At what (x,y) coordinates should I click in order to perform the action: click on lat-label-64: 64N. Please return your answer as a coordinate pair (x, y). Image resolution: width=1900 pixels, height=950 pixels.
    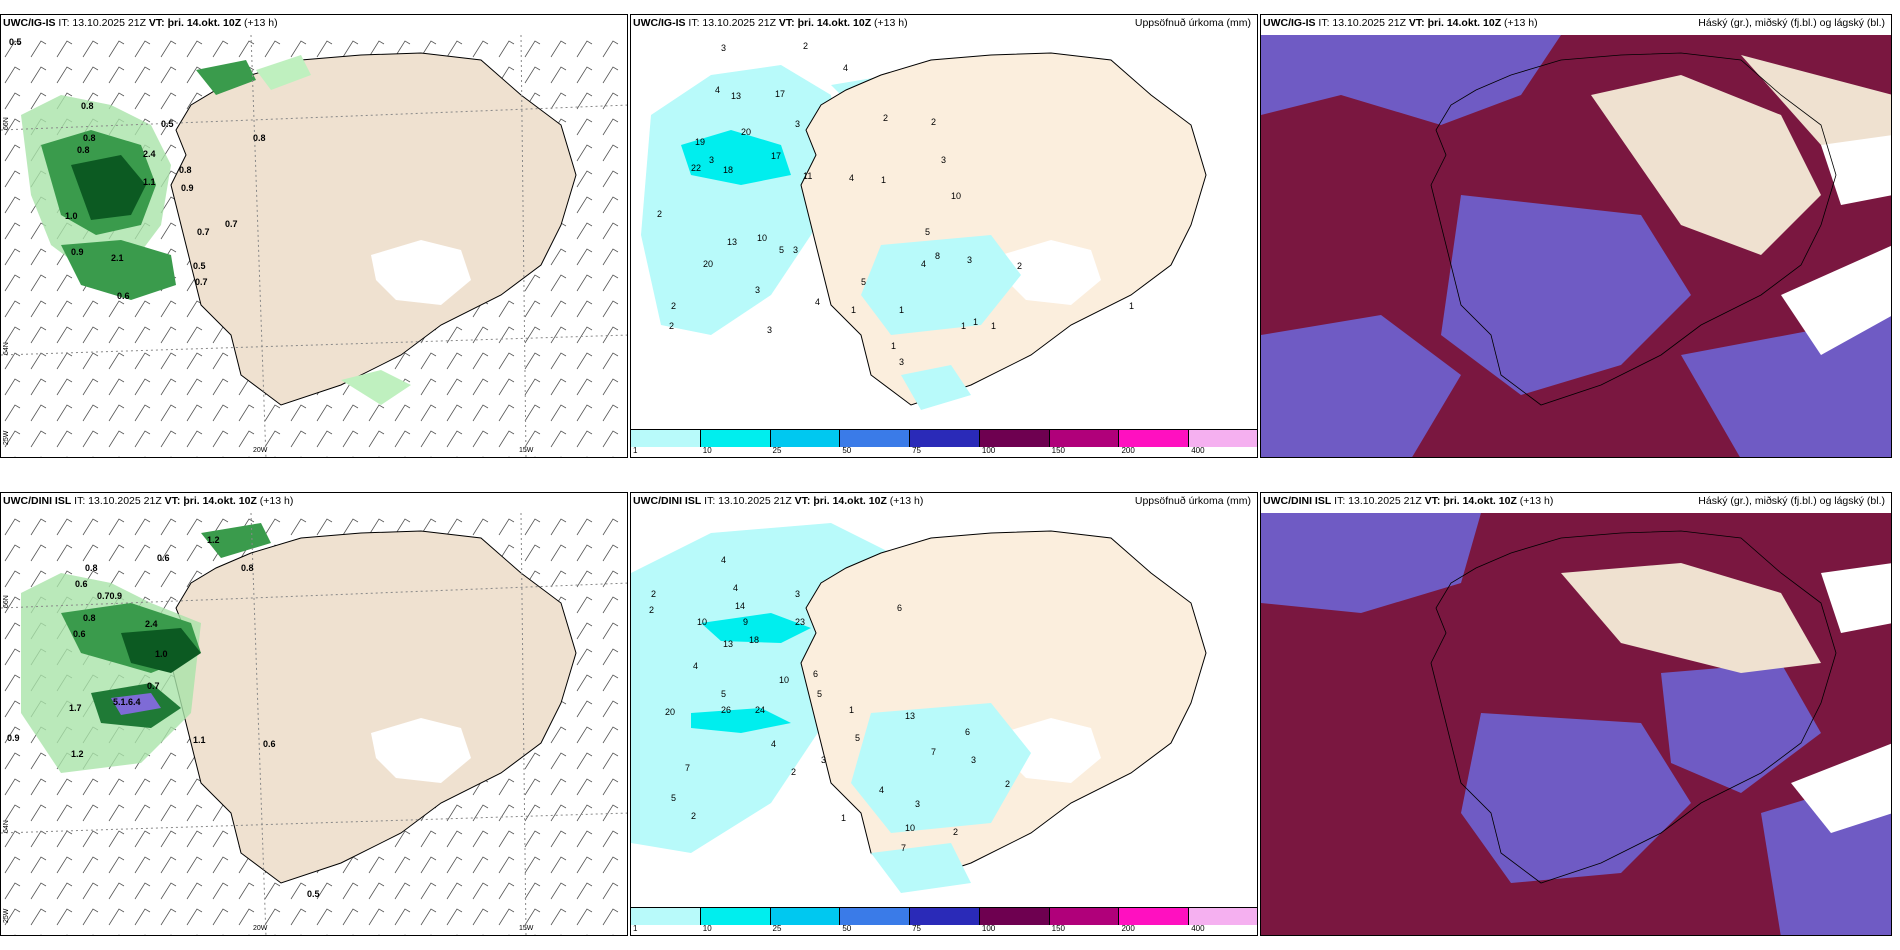
    Looking at the image, I should click on (6, 348).